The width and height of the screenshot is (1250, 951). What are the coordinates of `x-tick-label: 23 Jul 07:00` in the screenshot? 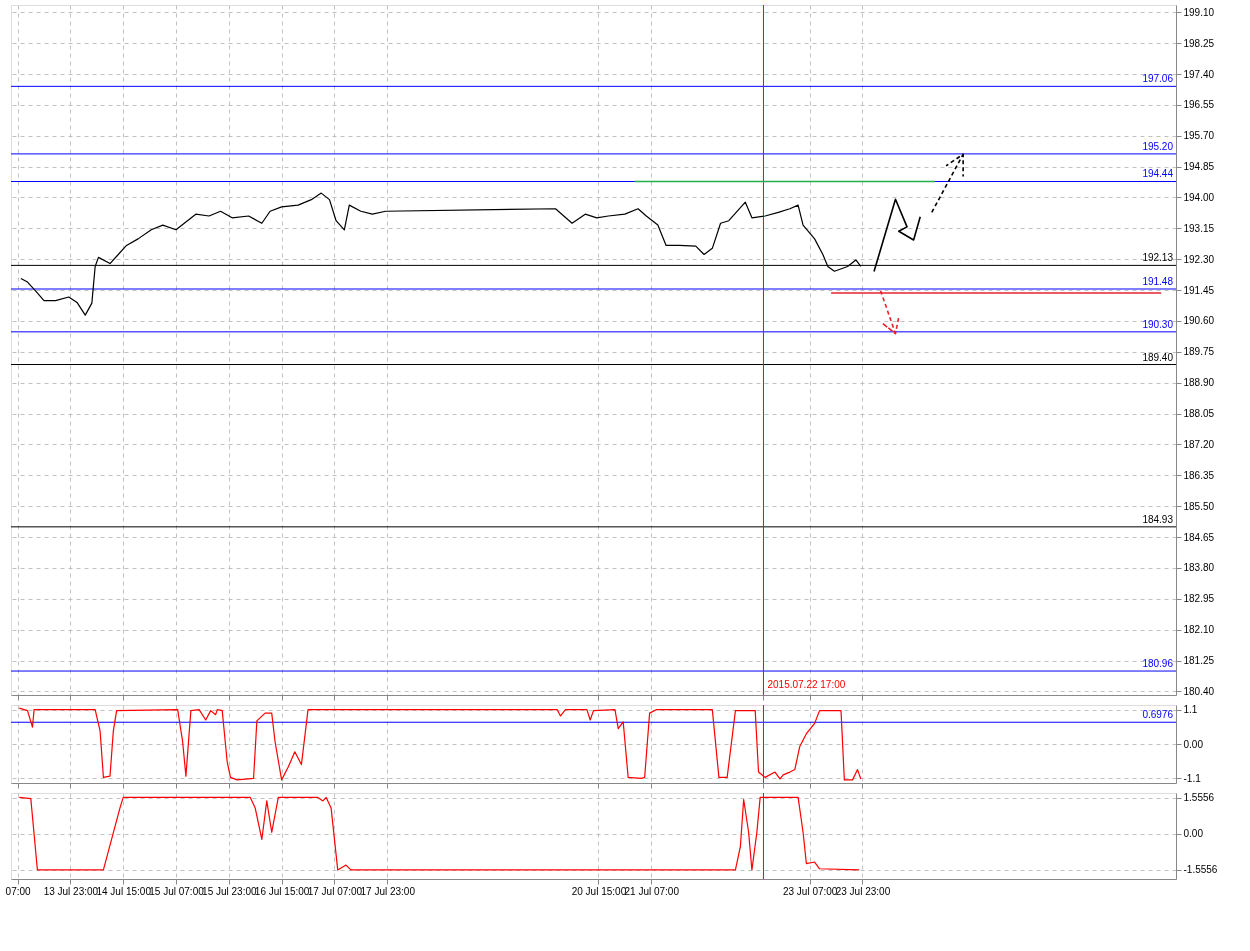 It's located at (810, 891).